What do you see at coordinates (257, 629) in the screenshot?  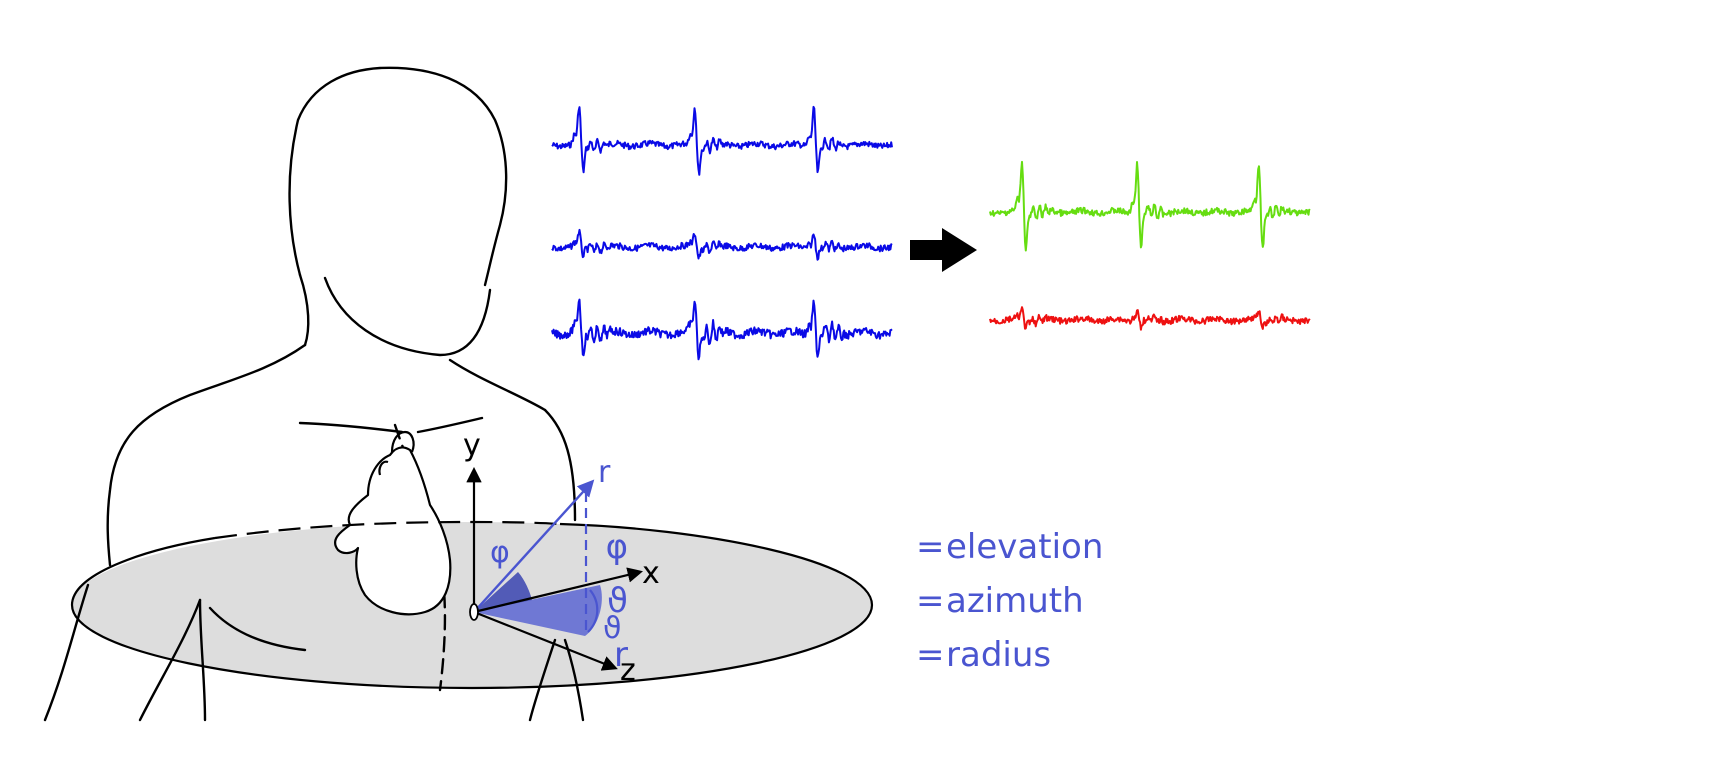 I see `chest-curve` at bounding box center [257, 629].